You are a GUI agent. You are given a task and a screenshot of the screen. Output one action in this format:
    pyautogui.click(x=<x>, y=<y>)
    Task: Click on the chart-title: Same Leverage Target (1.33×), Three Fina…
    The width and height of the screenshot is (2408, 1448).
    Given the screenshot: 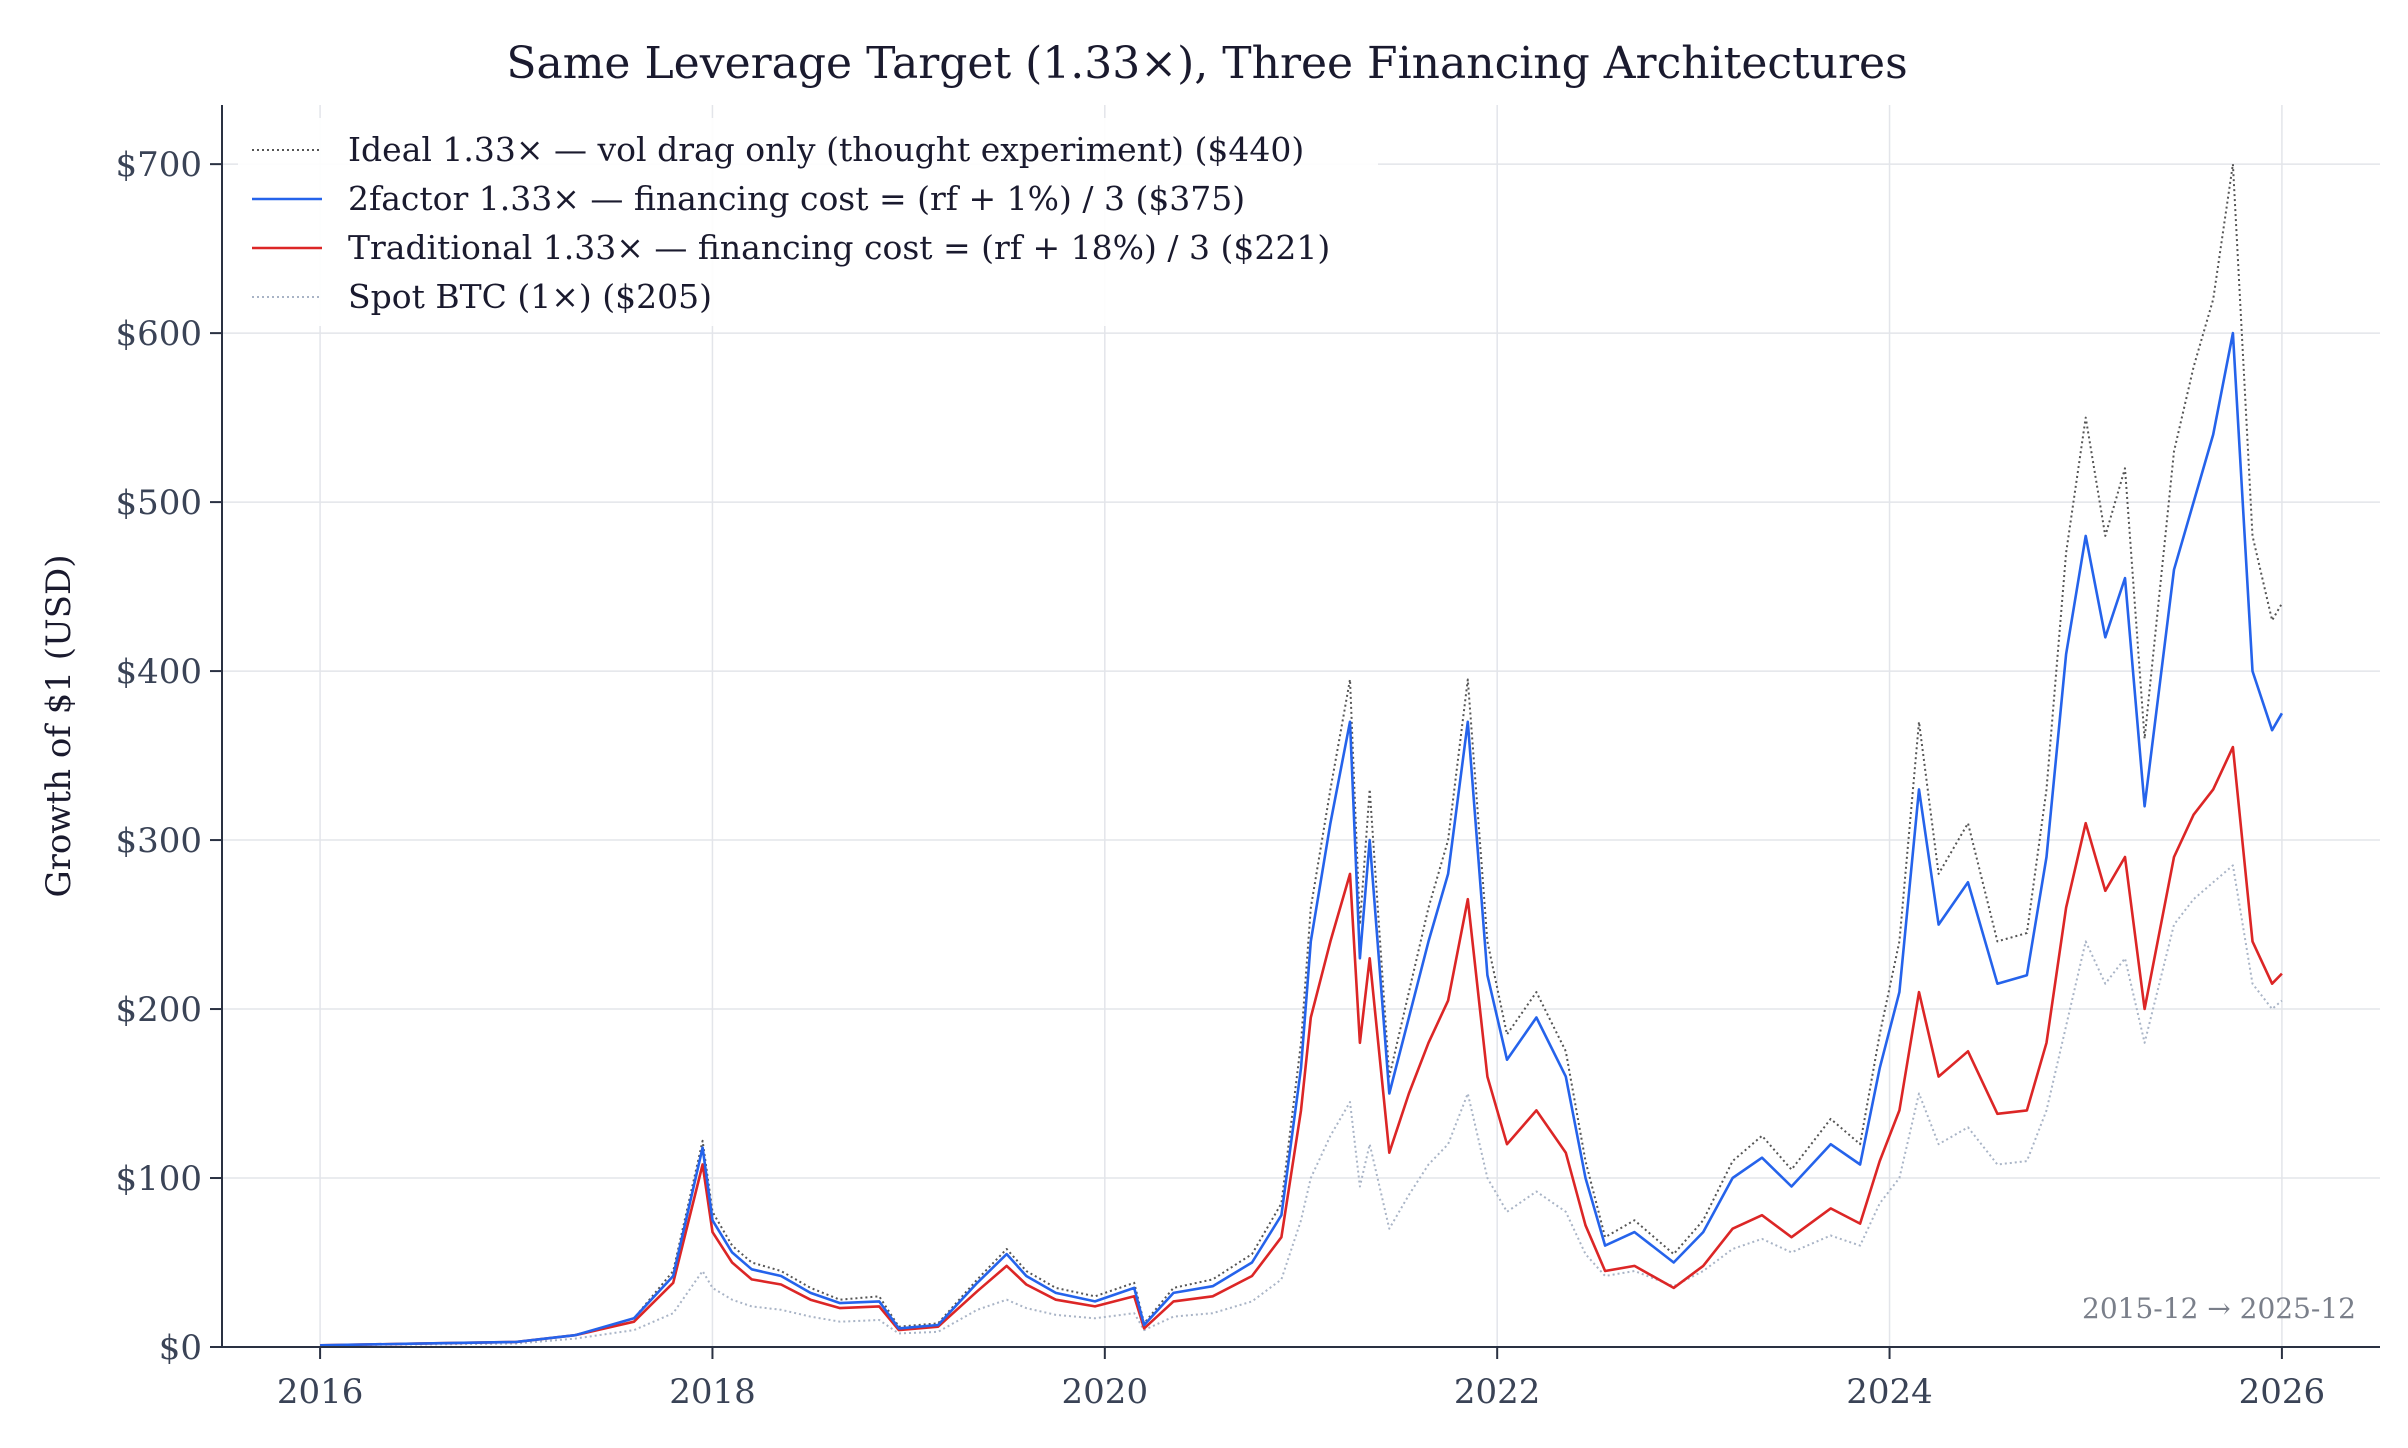 What is the action you would take?
    pyautogui.click(x=1206, y=63)
    